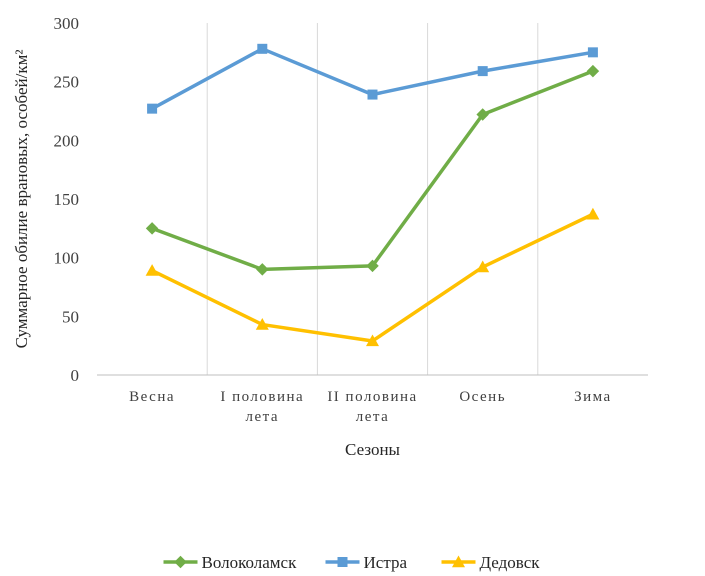  I want to click on legend-item: Дедовск, so click(491, 562).